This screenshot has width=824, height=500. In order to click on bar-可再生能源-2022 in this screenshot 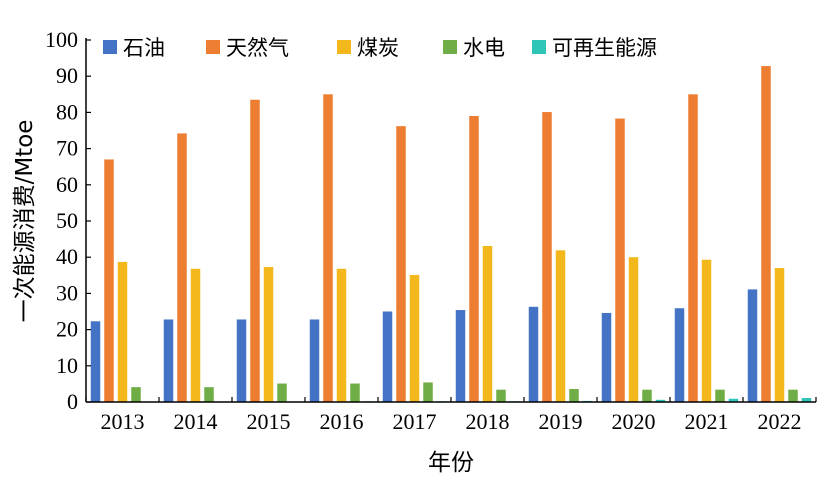, I will do `click(806, 400)`.